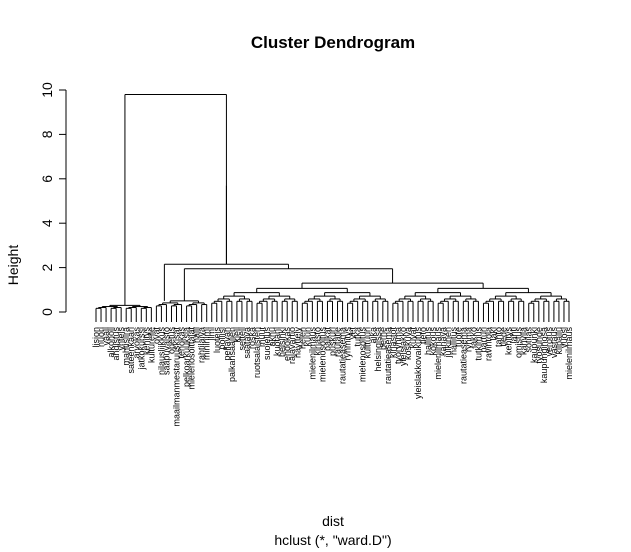  I want to click on leaf-label: perhe, so click(383, 338).